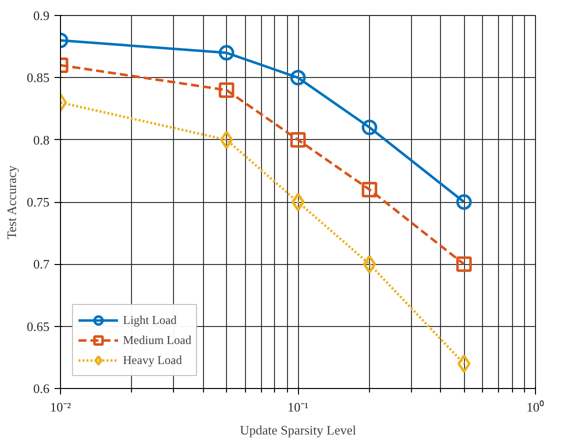 The width and height of the screenshot is (569, 448). What do you see at coordinates (41, 140) in the screenshot?
I see `y-tick-label: 0.8` at bounding box center [41, 140].